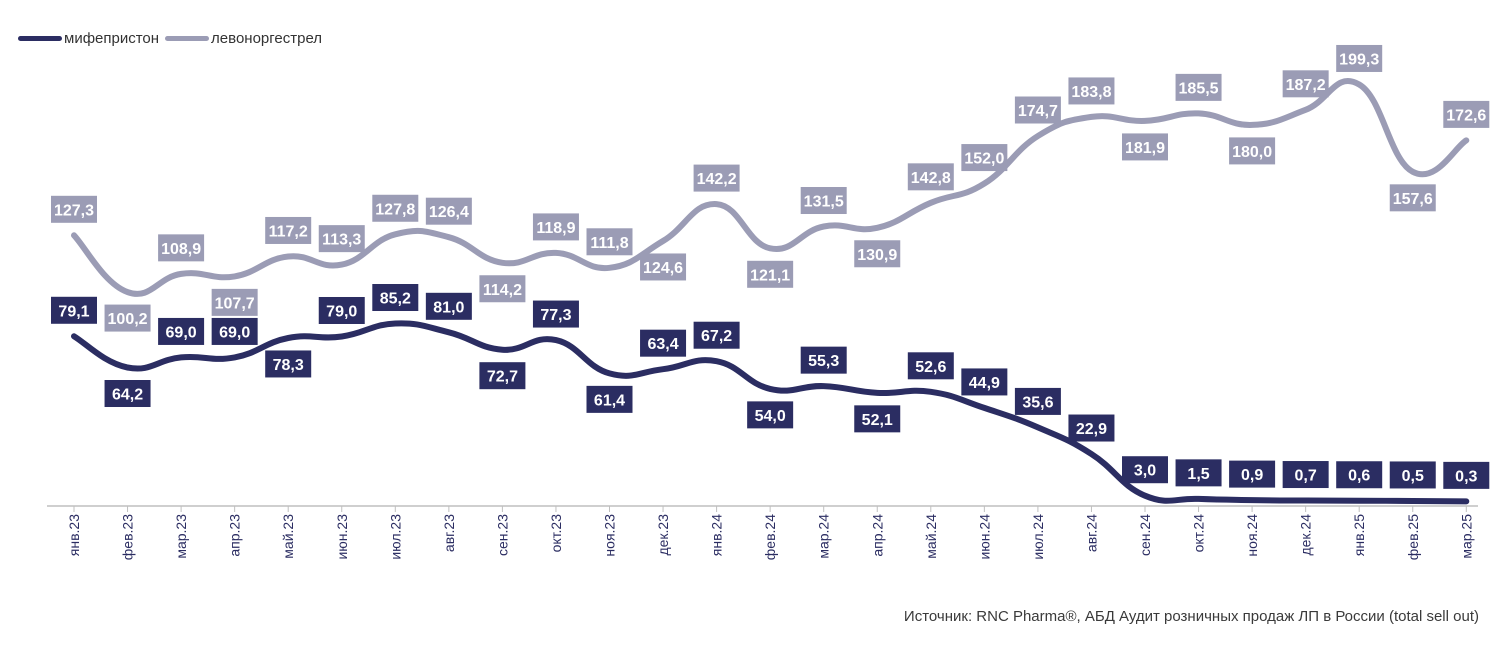 This screenshot has height=647, width=1509. I want to click on data-label-text: 130,9, so click(877, 255).